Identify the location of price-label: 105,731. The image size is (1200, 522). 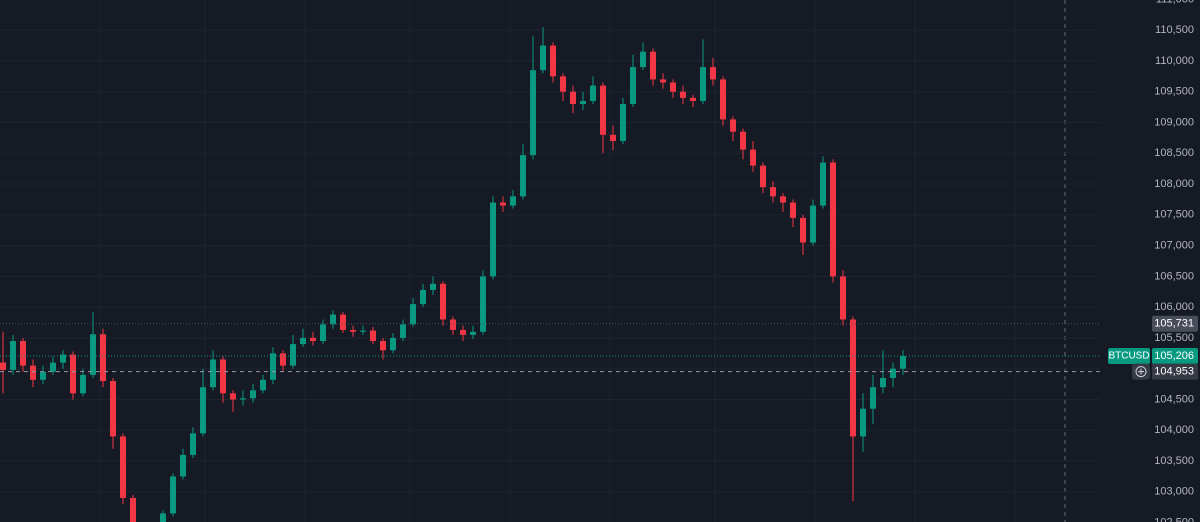
(1174, 324).